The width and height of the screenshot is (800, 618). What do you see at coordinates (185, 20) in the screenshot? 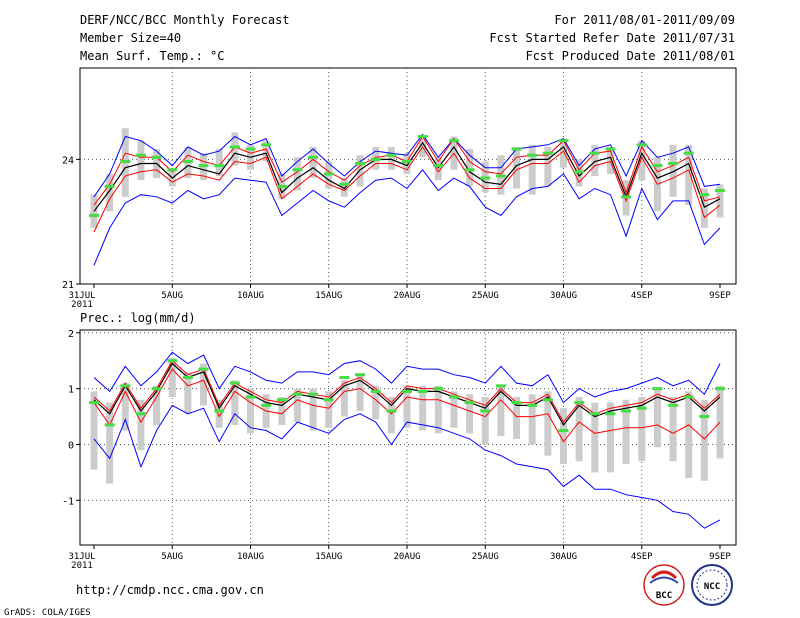
I see `figure-title: DERF/NCC/BCC Monthly Forecast` at bounding box center [185, 20].